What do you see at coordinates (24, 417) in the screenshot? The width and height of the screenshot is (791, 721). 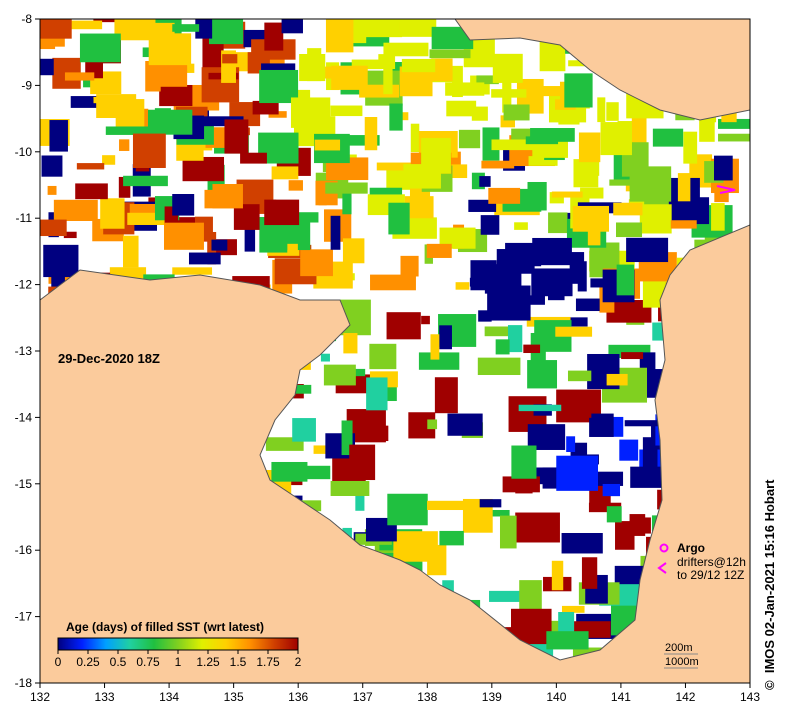 I see `y-tick-label: -14` at bounding box center [24, 417].